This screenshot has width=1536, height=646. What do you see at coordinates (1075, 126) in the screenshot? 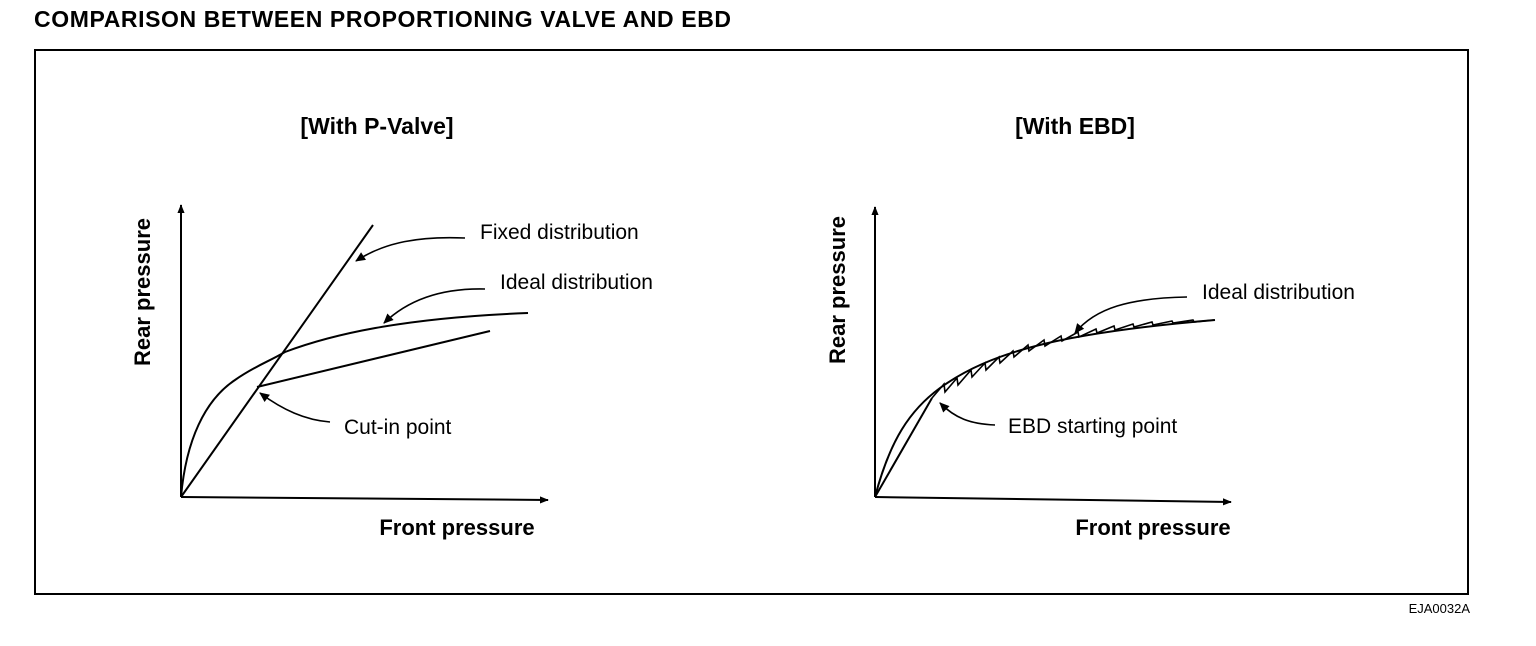
I see `ebd-heading: [With EBD]` at bounding box center [1075, 126].